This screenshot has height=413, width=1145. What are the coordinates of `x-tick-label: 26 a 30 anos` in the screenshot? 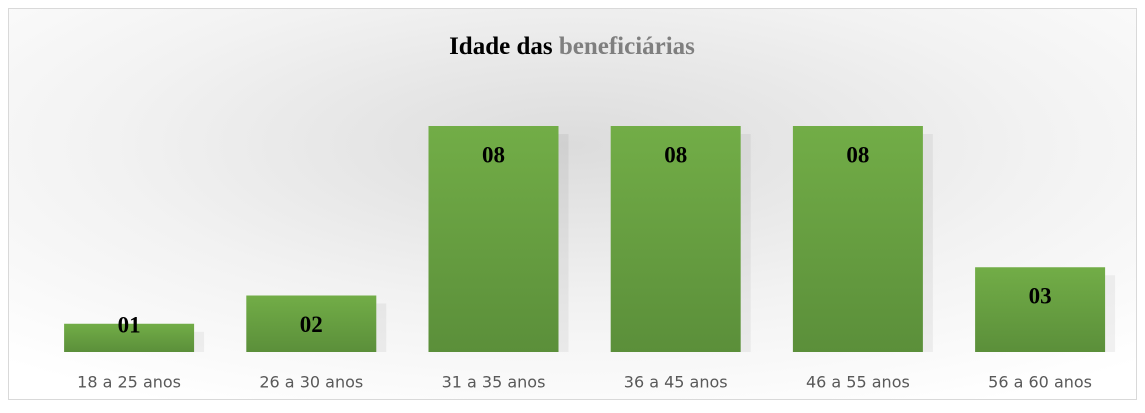 It's located at (311, 382).